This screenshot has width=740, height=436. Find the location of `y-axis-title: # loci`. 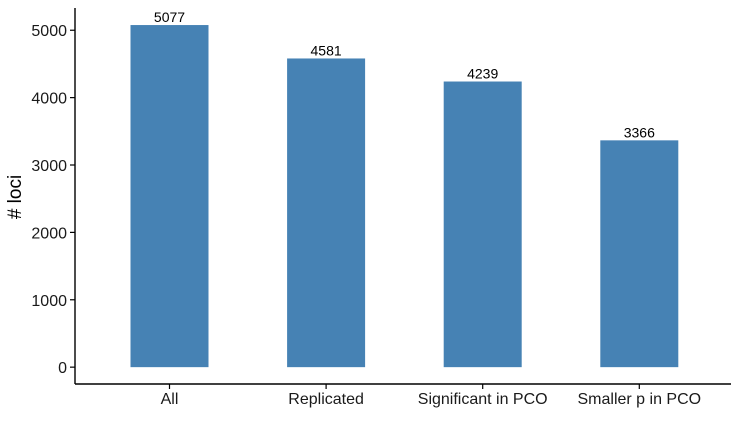

y-axis-title: # loci is located at coordinates (15, 197).